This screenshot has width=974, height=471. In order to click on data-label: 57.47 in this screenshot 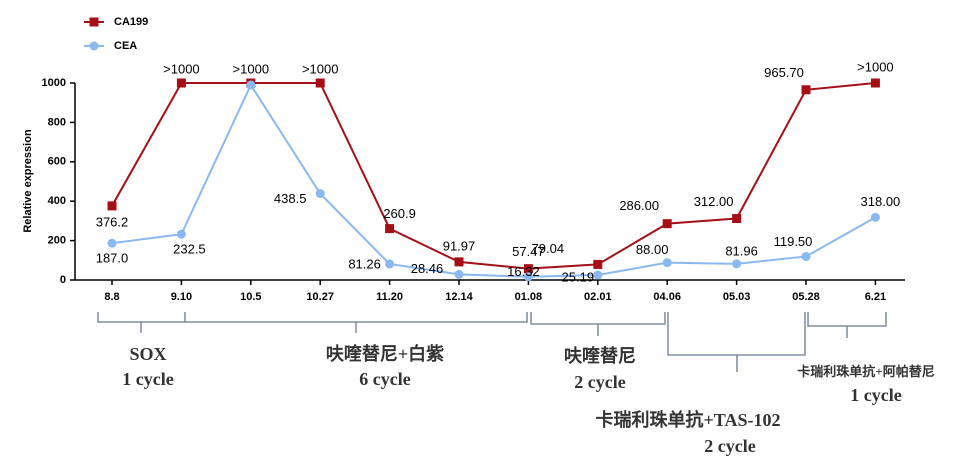, I will do `click(528, 251)`.